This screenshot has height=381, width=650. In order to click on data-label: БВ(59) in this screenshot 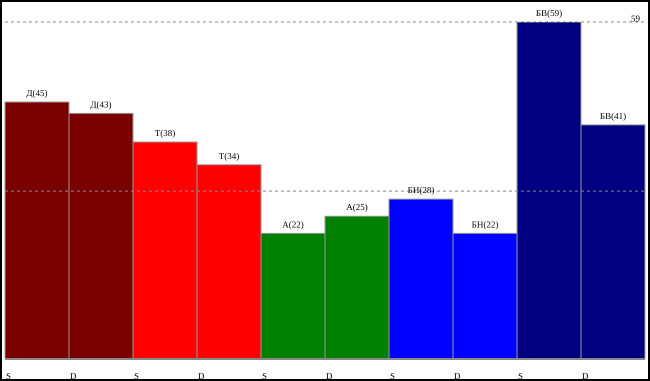, I will do `click(549, 13)`.